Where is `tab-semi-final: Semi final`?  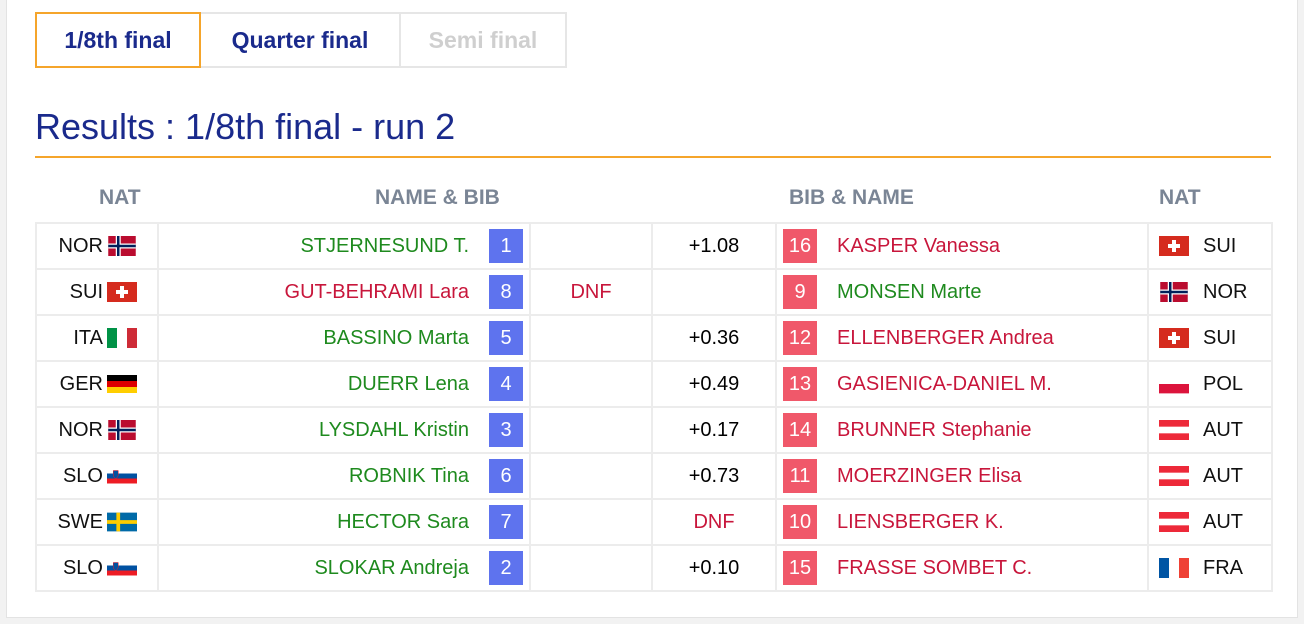
tab-semi-final: Semi final is located at coordinates (484, 40).